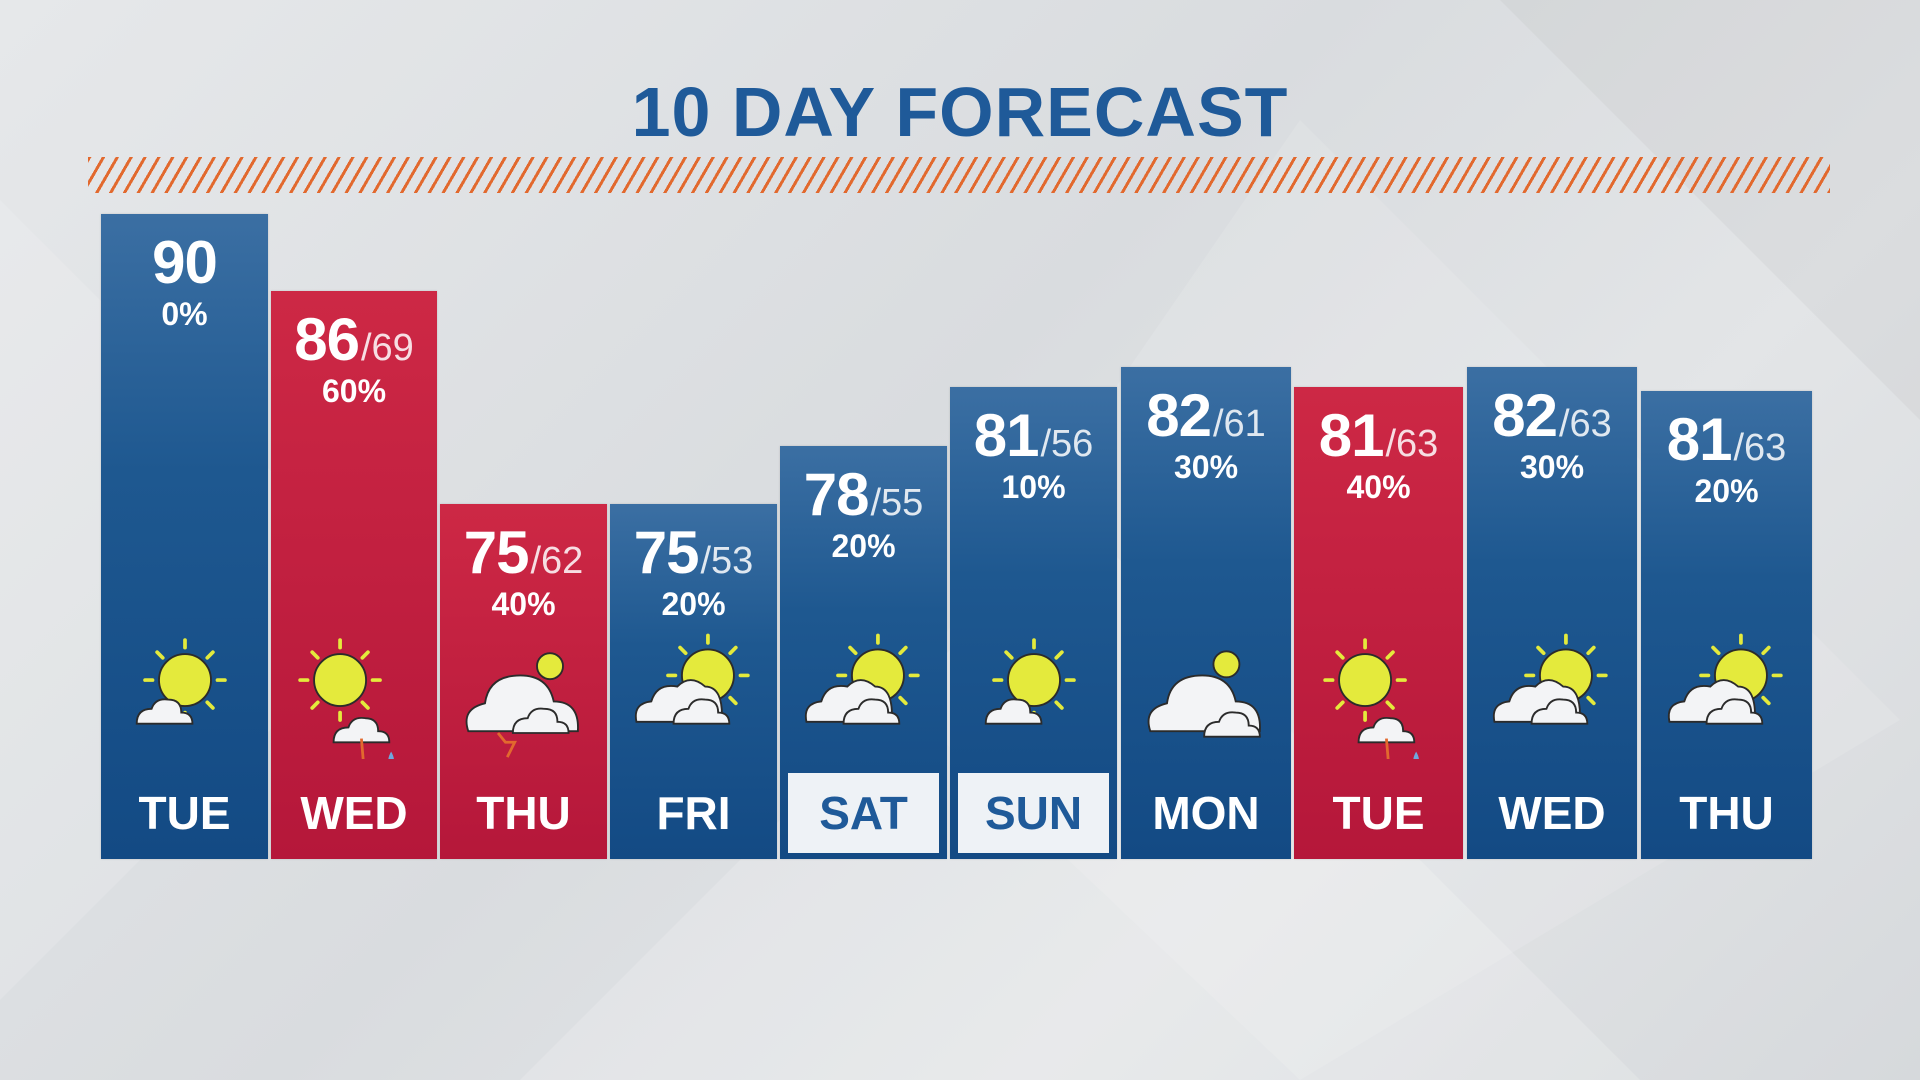  I want to click on forecast-column-1: 90 0% TUE, so click(184, 536).